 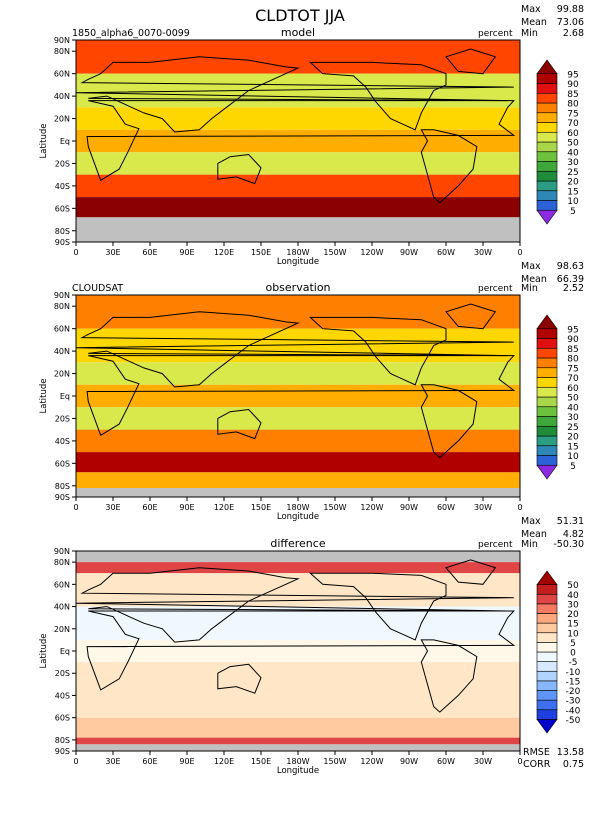 What do you see at coordinates (149, 252) in the screenshot?
I see `x-tick-label: 60E` at bounding box center [149, 252].